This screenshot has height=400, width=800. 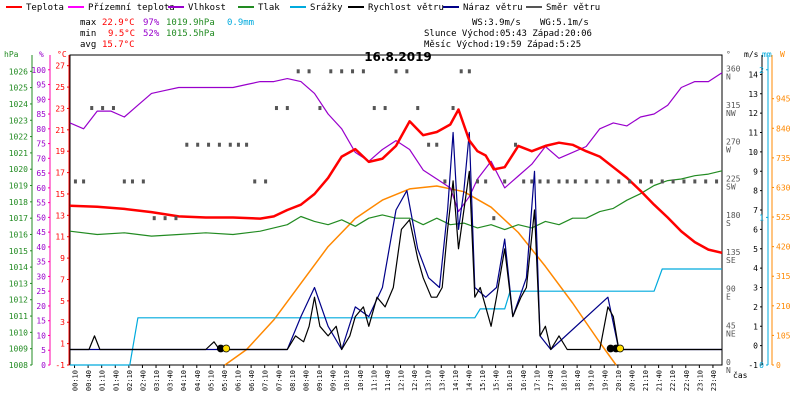 What do you see at coordinates (755, 229) in the screenshot?
I see `tick-label-wind-ms: 6` at bounding box center [755, 229].